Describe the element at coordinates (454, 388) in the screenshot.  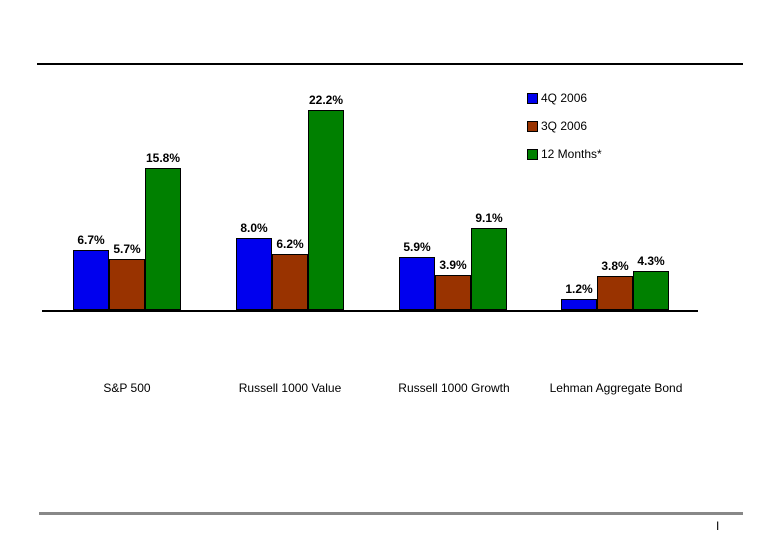
I see `category-label: Russell 1000 Growth` at that location.